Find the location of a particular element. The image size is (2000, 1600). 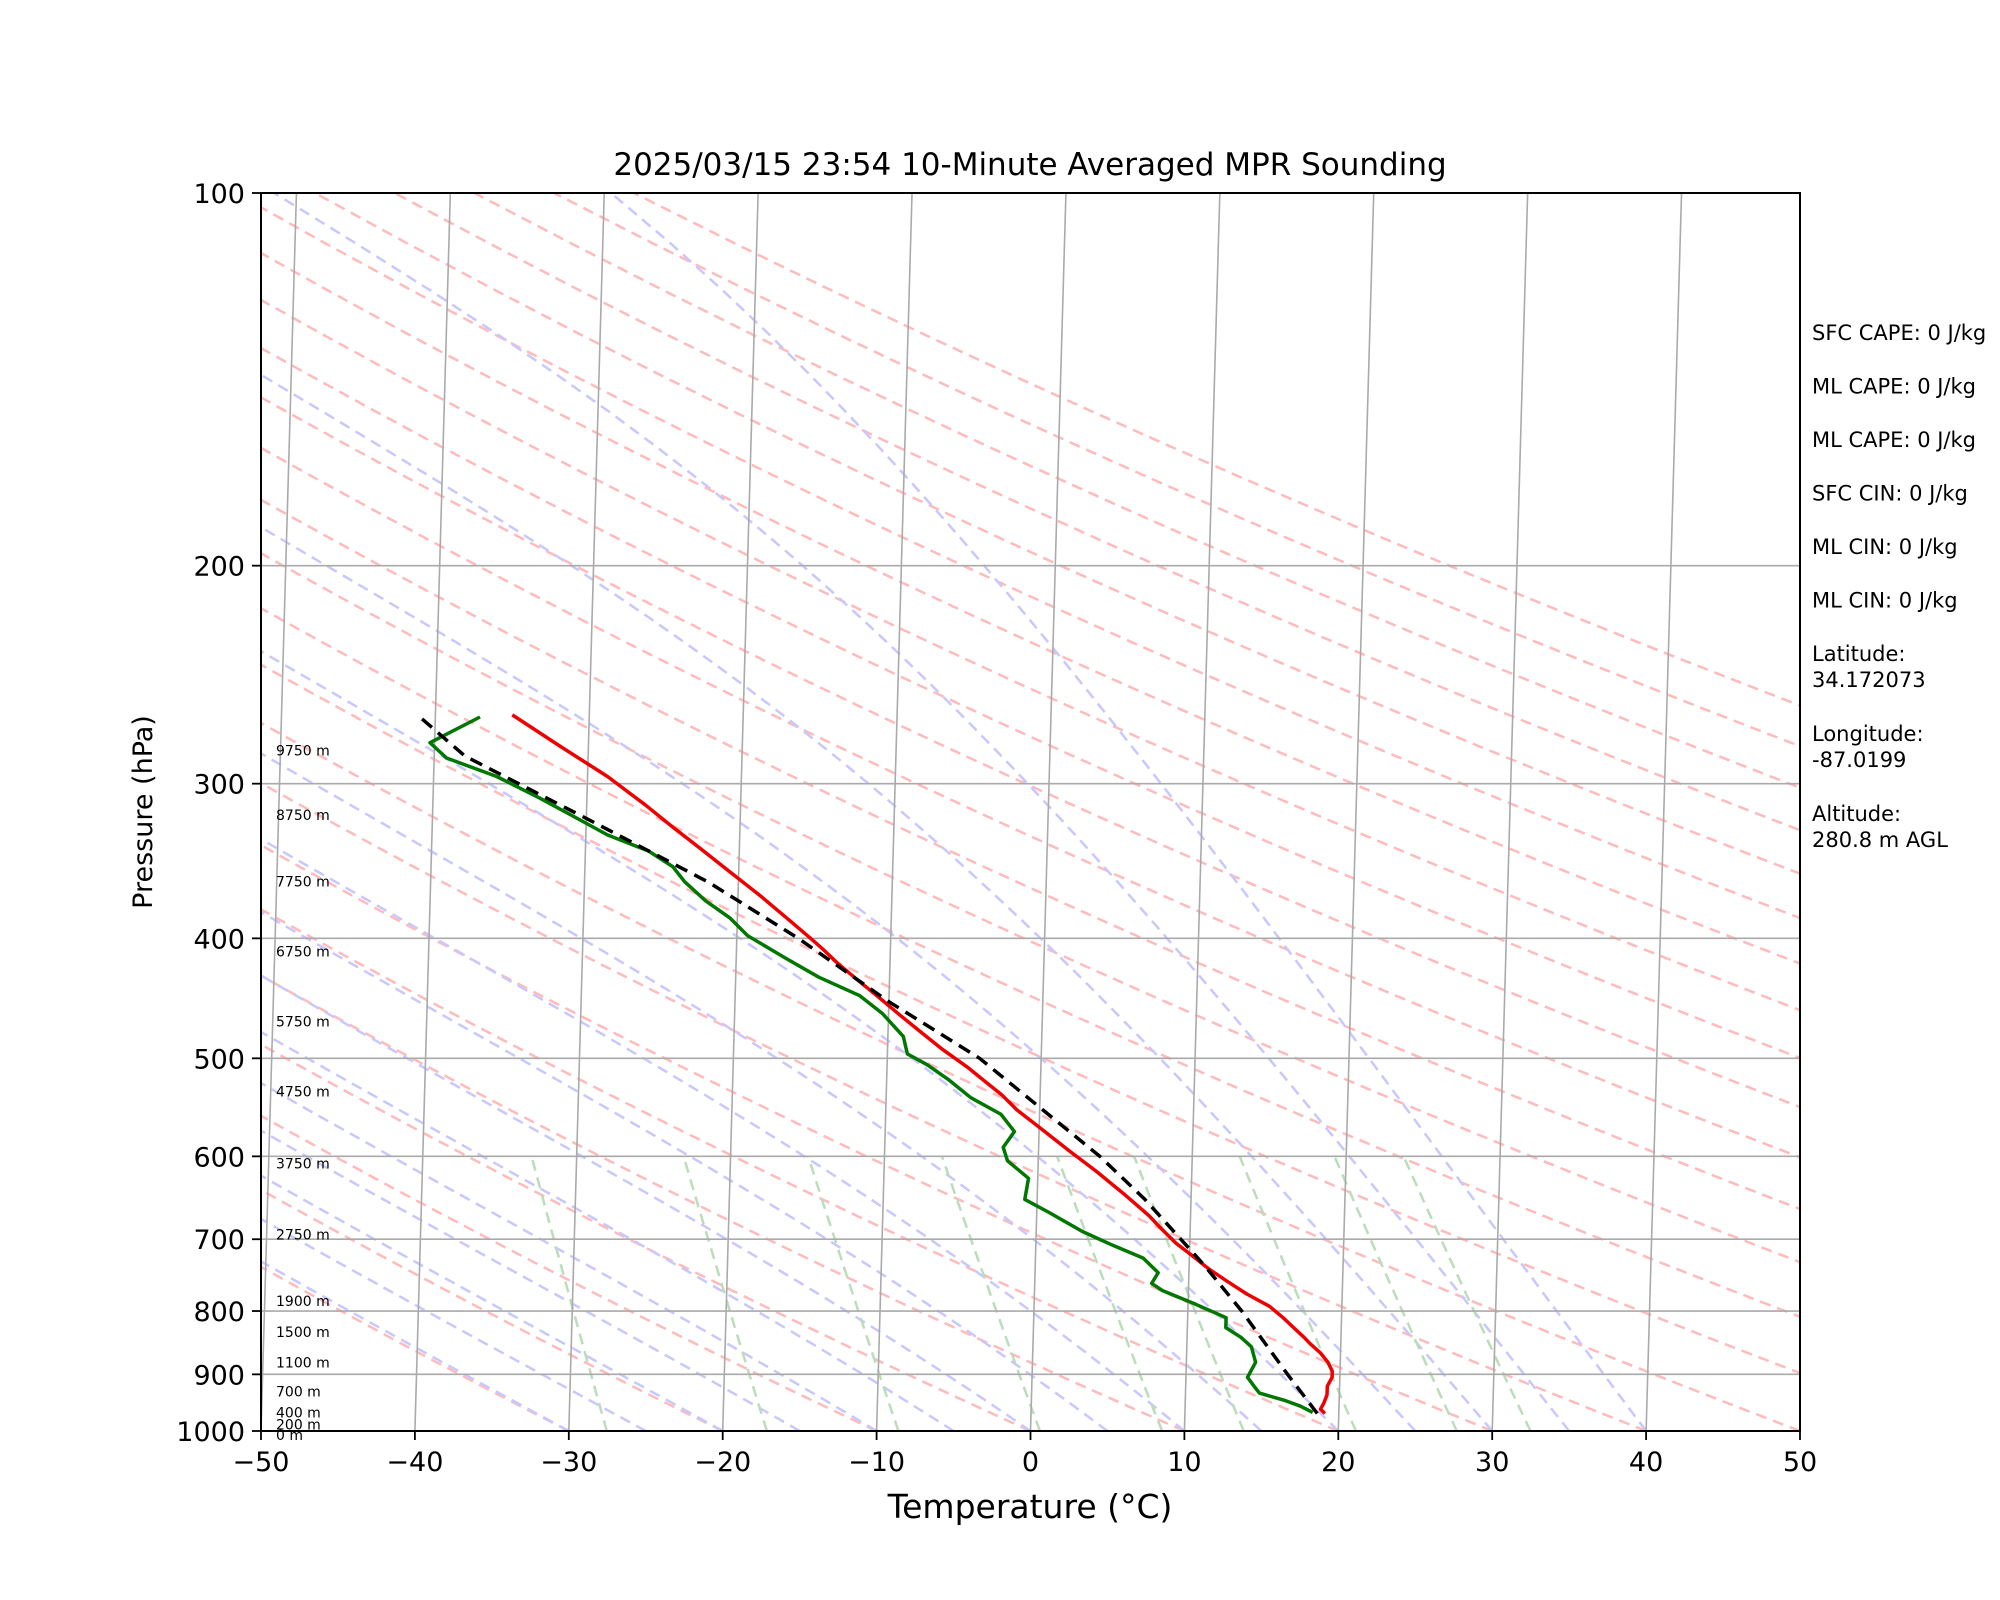

y-tick-label: 300 is located at coordinates (219, 785).